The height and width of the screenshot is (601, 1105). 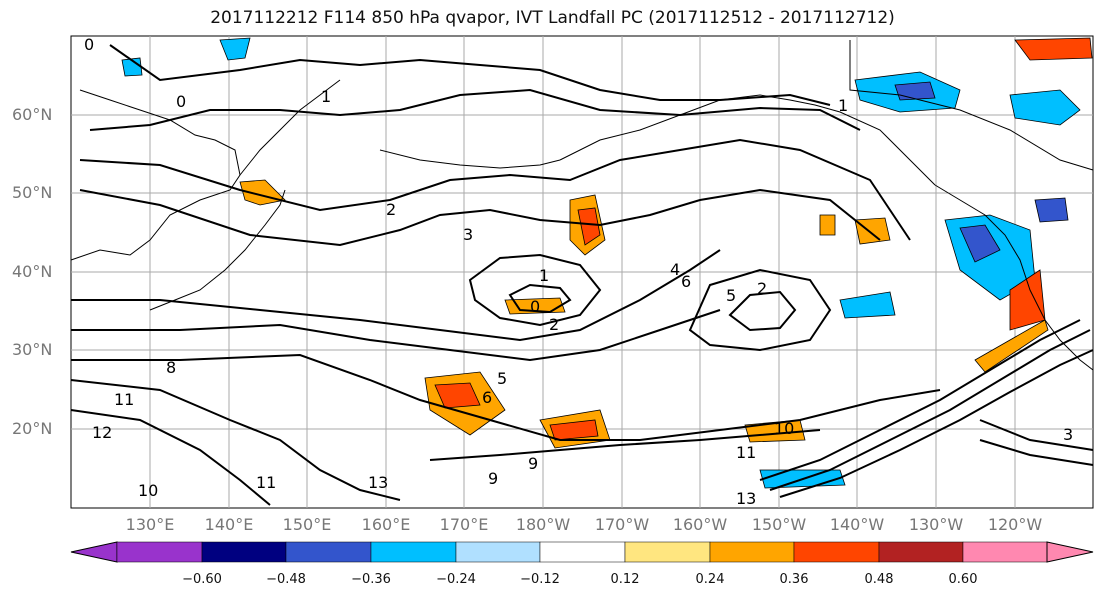 What do you see at coordinates (229, 524) in the screenshot?
I see `lon-label: 140°E` at bounding box center [229, 524].